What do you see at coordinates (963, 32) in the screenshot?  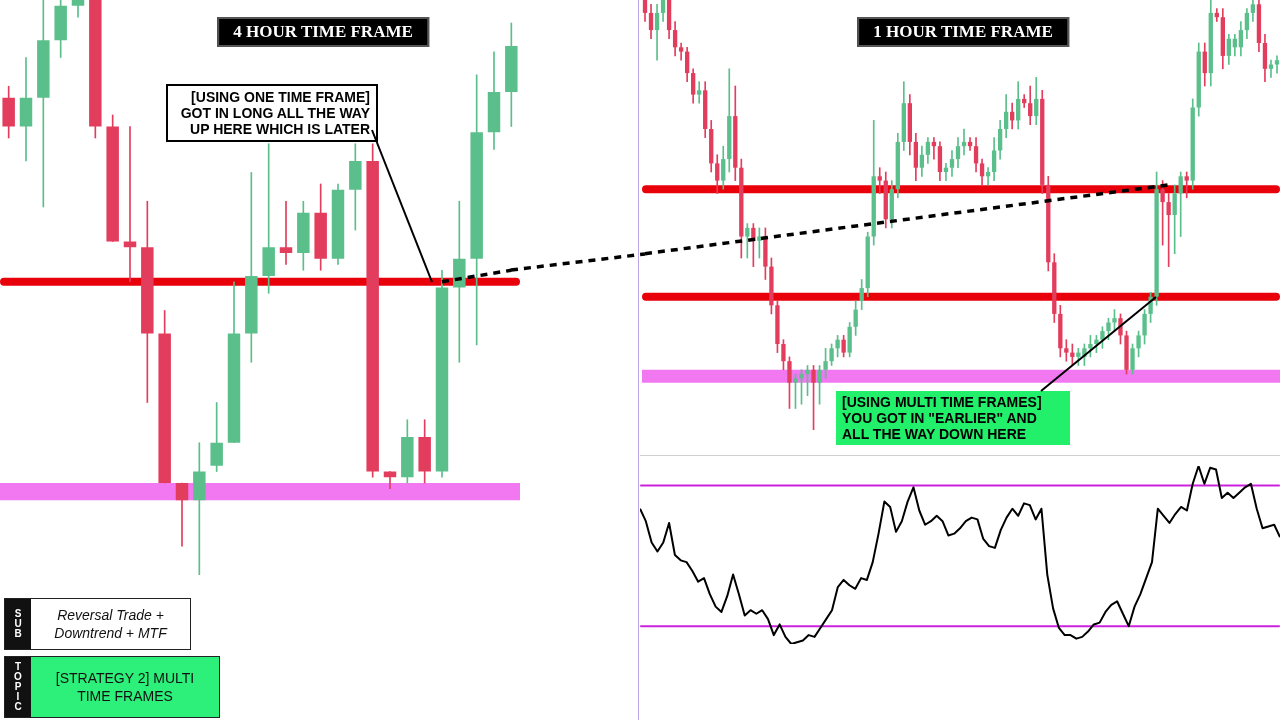 I see `text: 1 HOUR TIME FRAME` at bounding box center [963, 32].